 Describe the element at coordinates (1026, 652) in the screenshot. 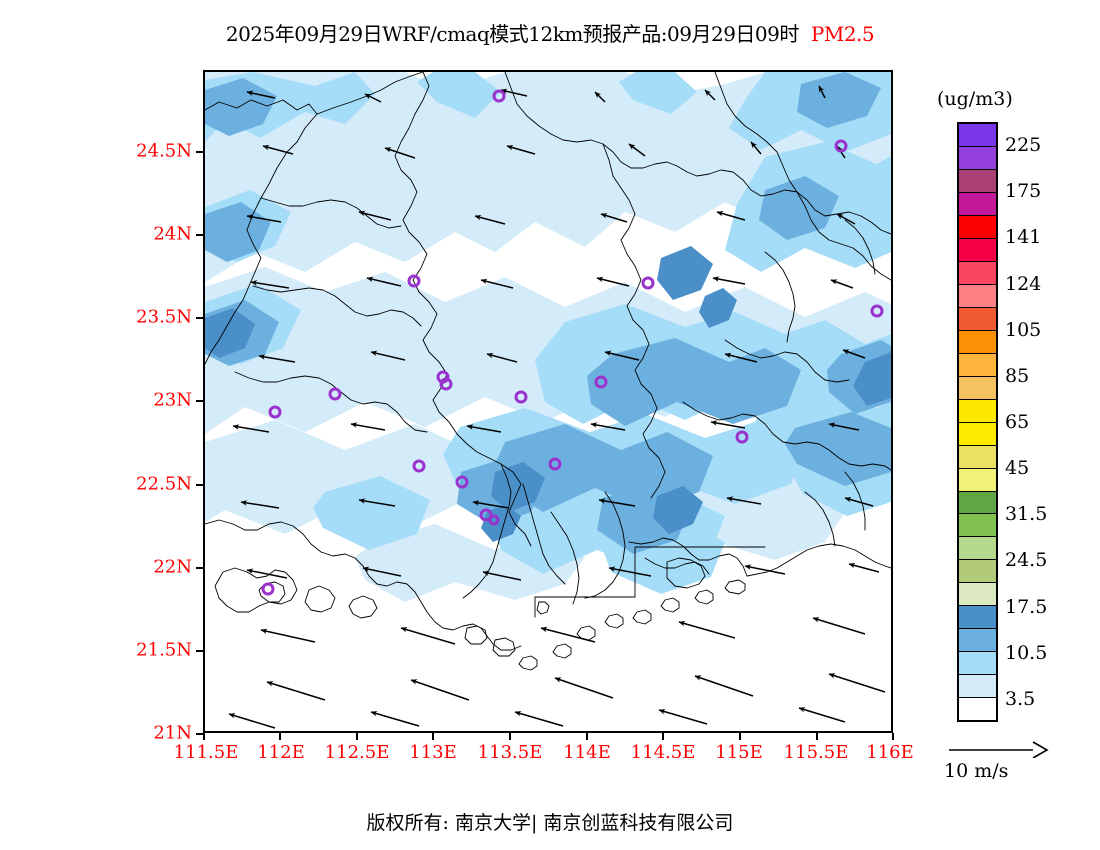

I see `colorbar-tick-10p5: 10.5` at that location.